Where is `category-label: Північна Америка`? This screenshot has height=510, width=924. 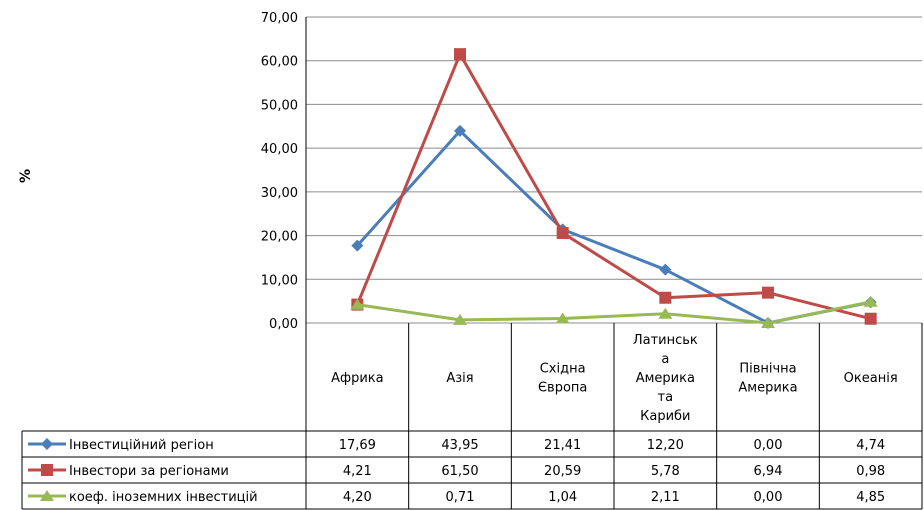
category-label: Північна Америка is located at coordinates (767, 379).